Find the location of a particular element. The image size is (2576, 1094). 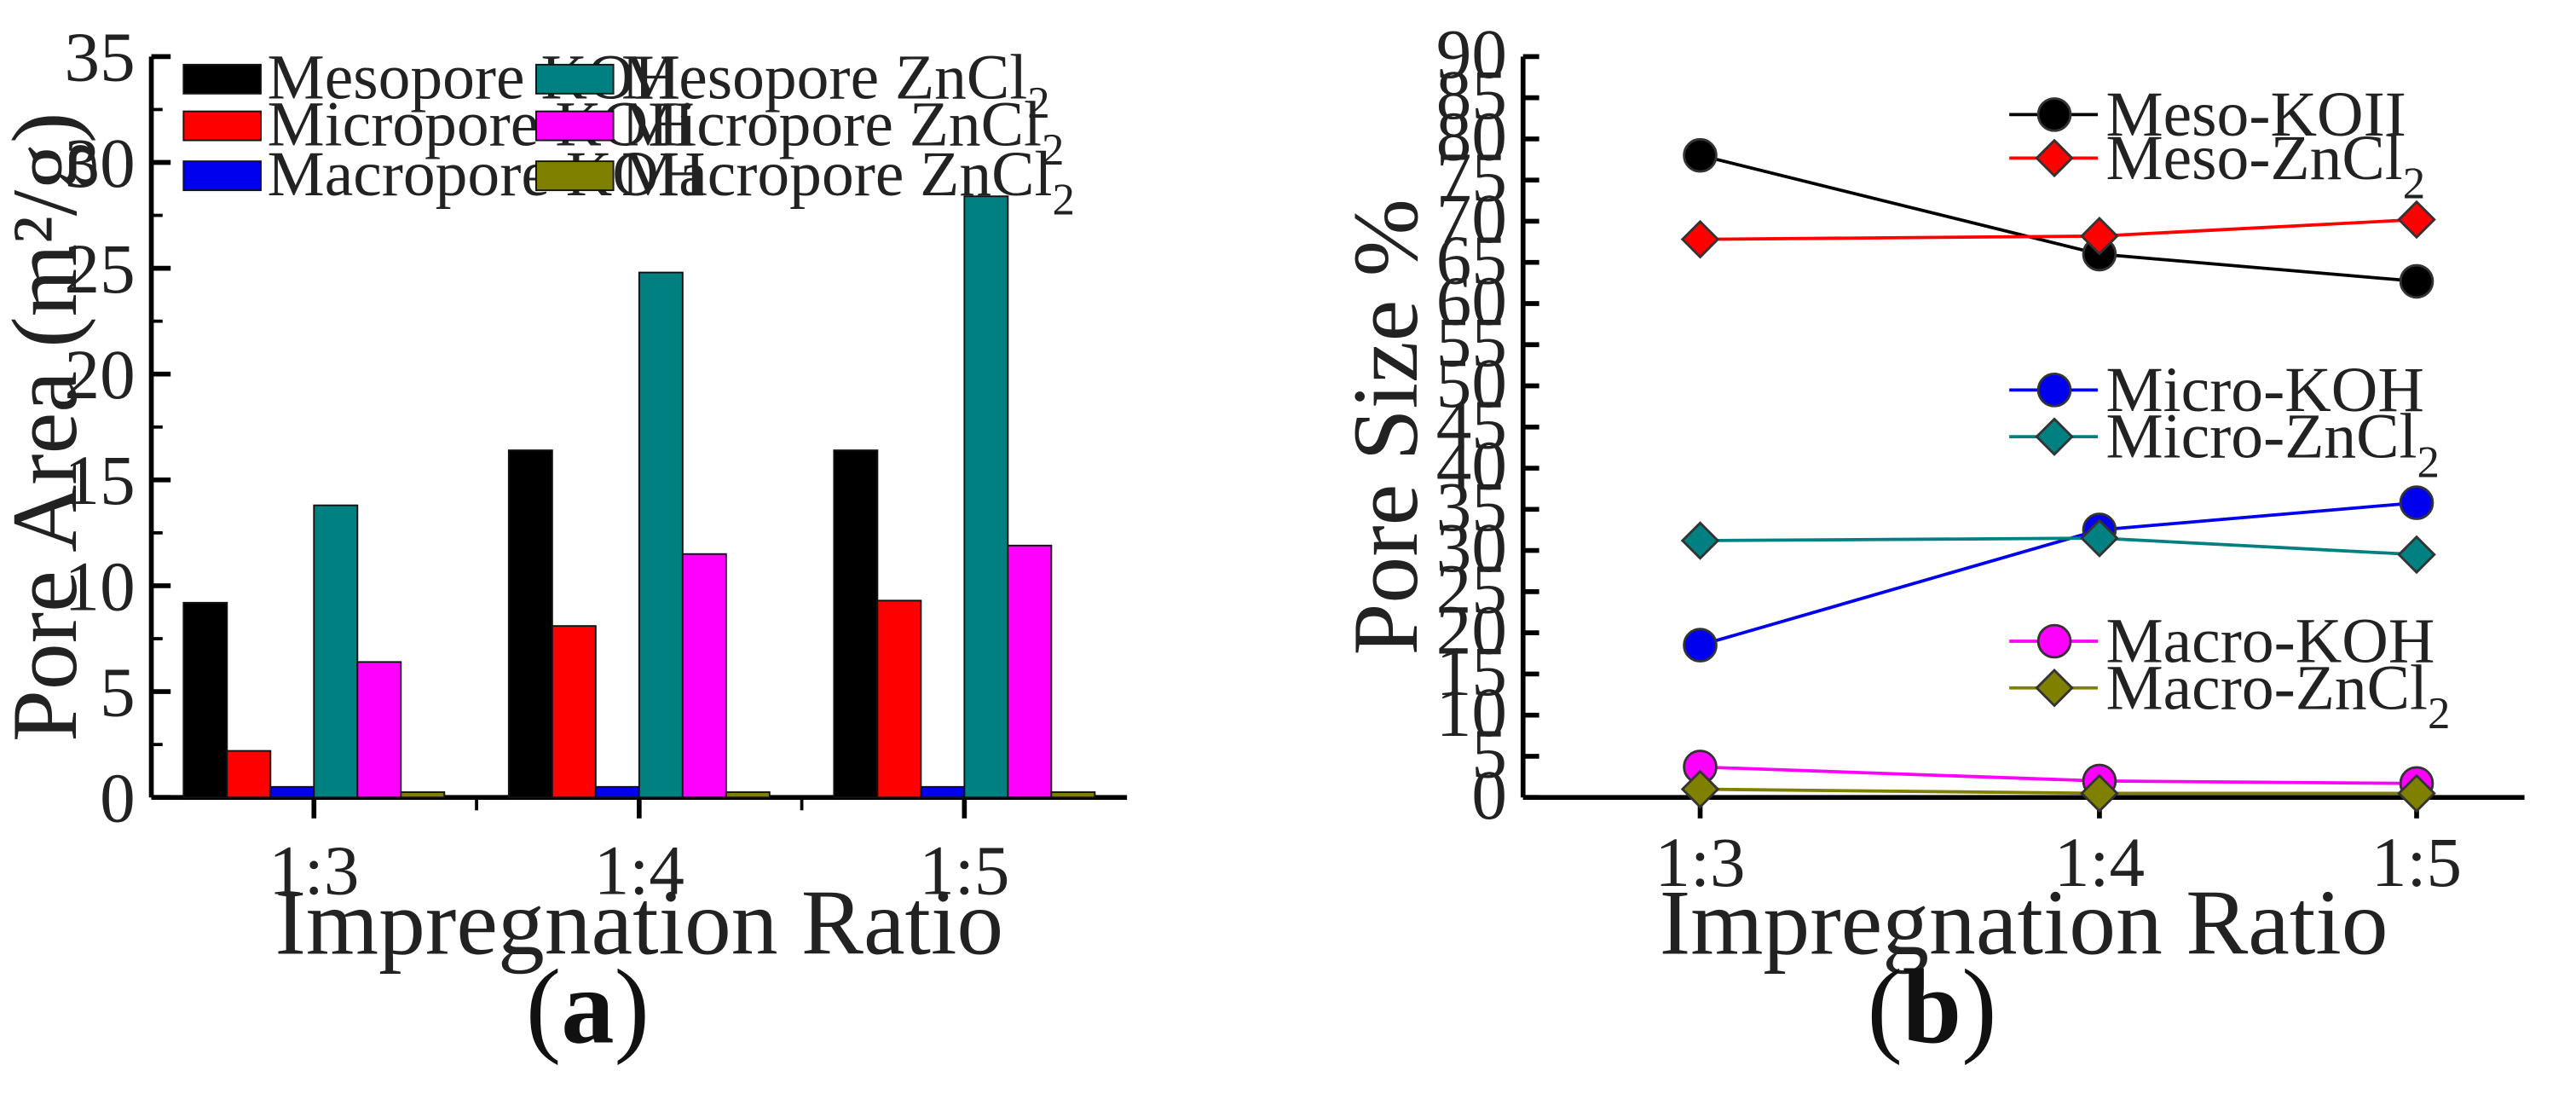

legend-label: Macropore ZnCl2 is located at coordinates (848, 182).